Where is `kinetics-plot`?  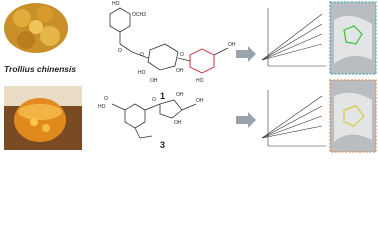
kinetics-plot is located at coordinates (293, 77).